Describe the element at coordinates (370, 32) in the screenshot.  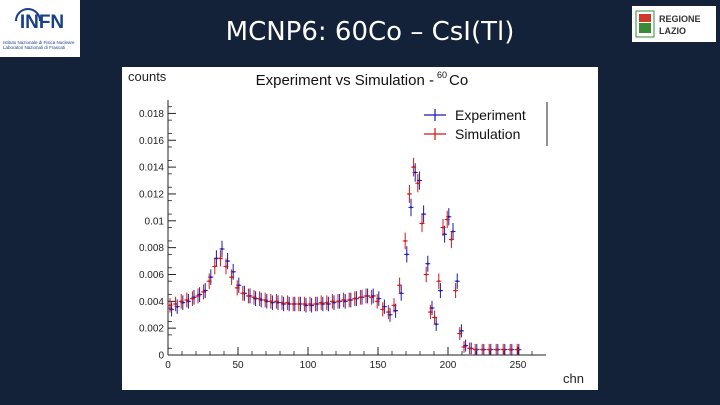
I see `slide-title: MCNP6: 60Co – CsI(Tl)` at that location.